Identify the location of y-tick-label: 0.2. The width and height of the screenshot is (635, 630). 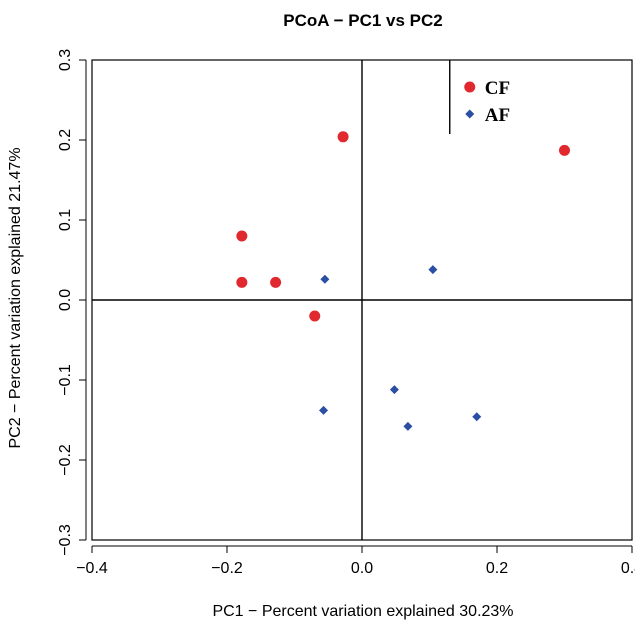
(65, 140).